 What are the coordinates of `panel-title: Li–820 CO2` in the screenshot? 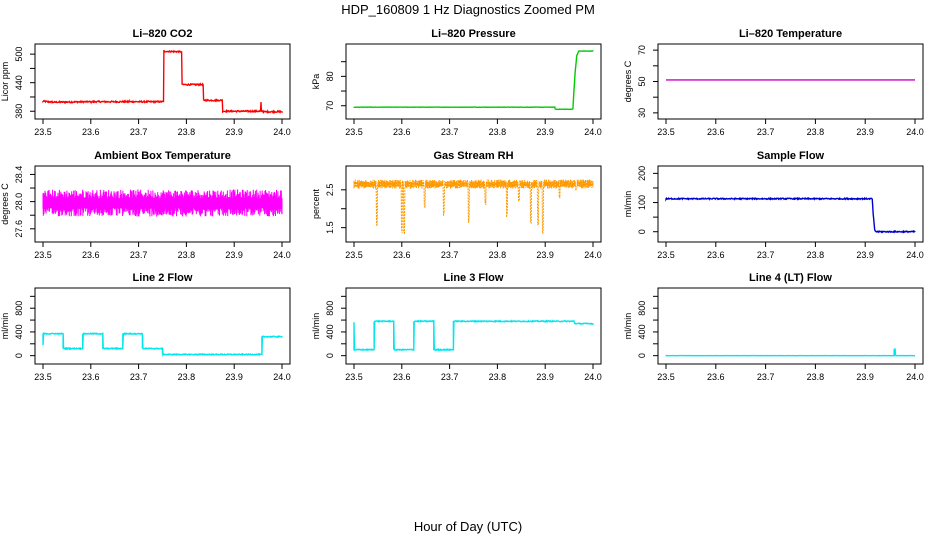 It's located at (163, 34).